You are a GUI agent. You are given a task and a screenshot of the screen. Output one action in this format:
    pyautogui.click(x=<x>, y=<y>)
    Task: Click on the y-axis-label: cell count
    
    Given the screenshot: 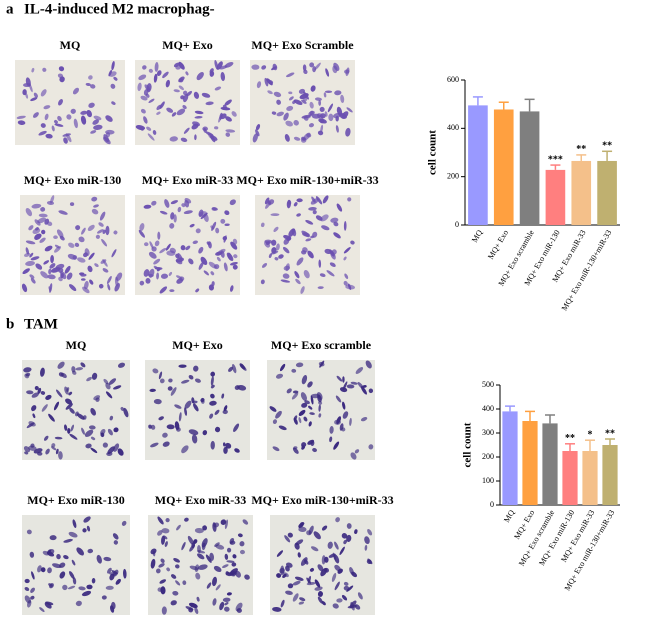 What is the action you would take?
    pyautogui.click(x=468, y=444)
    